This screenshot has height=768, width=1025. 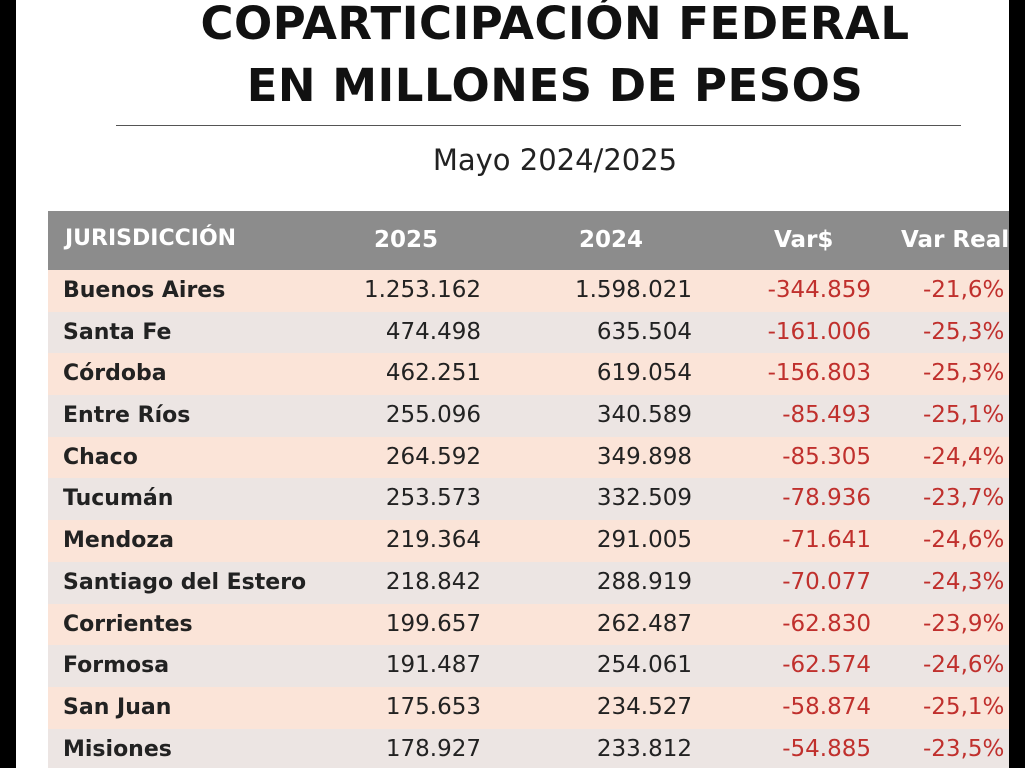 What do you see at coordinates (804, 240) in the screenshot?
I see `column-header-var-pesos: Var$` at bounding box center [804, 240].